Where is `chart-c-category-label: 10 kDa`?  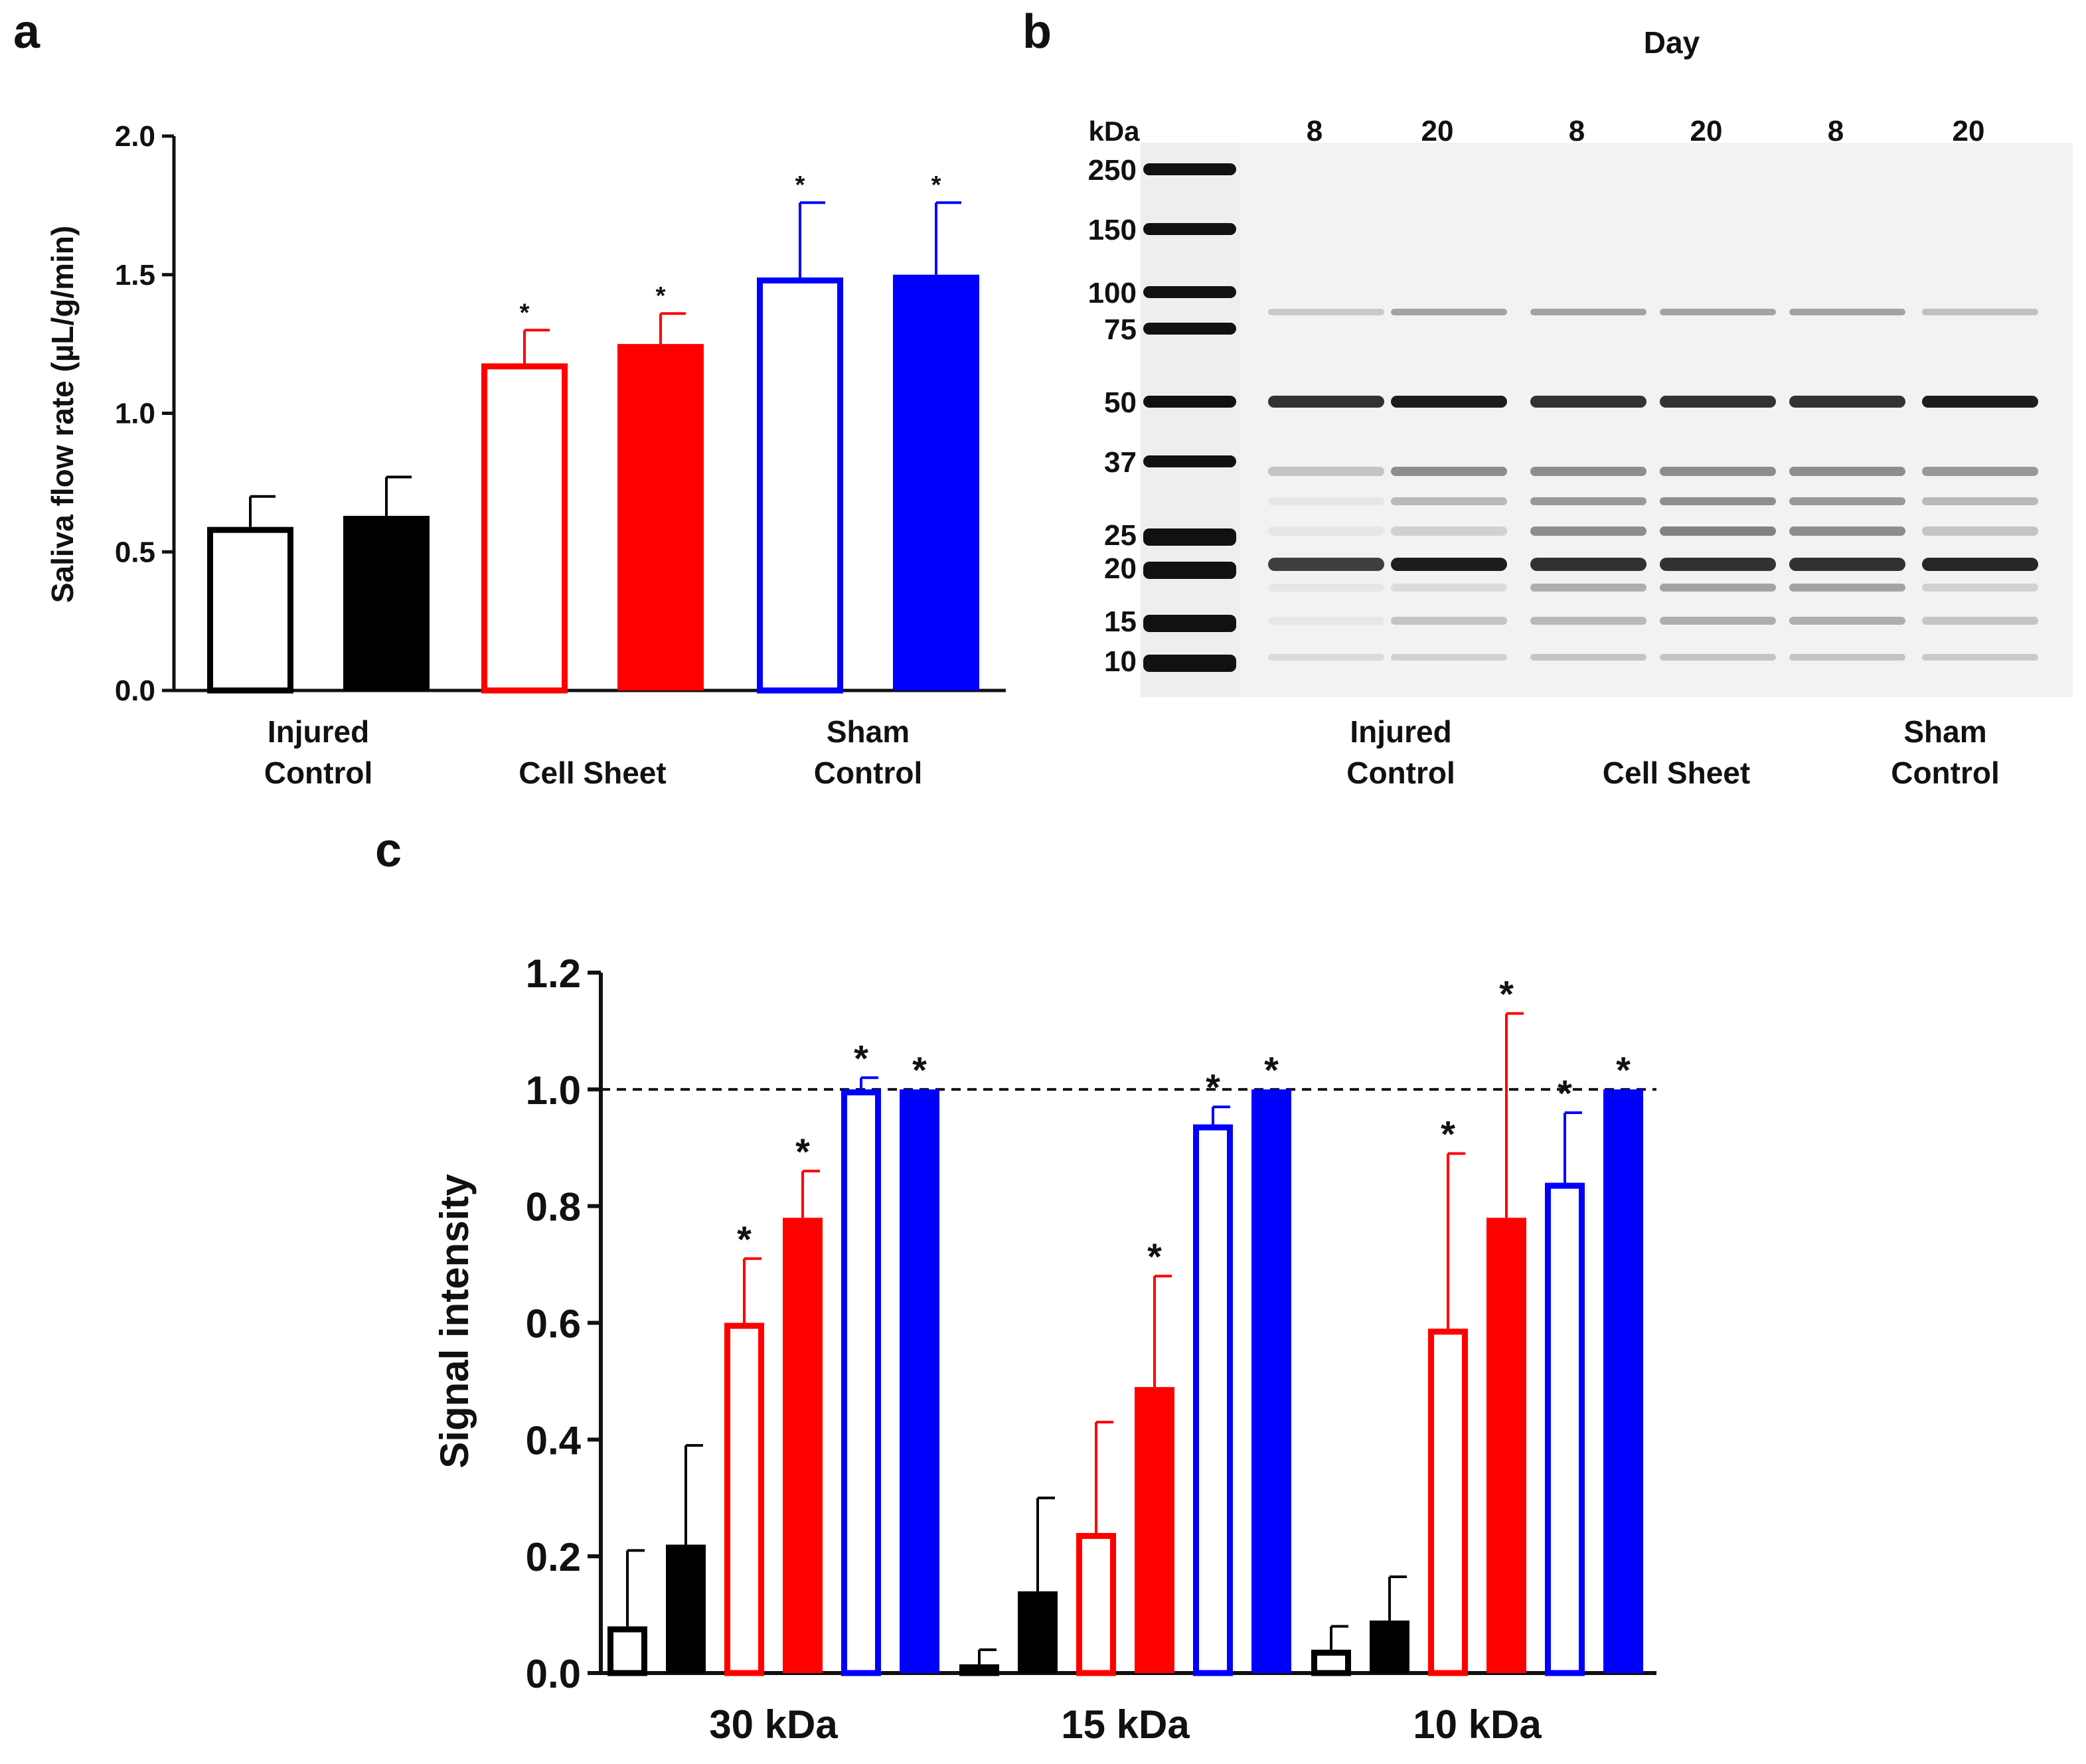
chart-c-category-label: 10 kDa is located at coordinates (1477, 1724).